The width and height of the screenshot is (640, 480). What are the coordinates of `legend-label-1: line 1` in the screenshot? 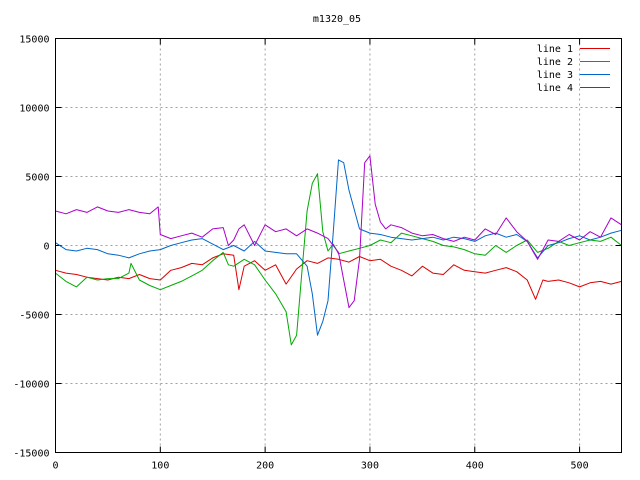 It's located at (555, 49).